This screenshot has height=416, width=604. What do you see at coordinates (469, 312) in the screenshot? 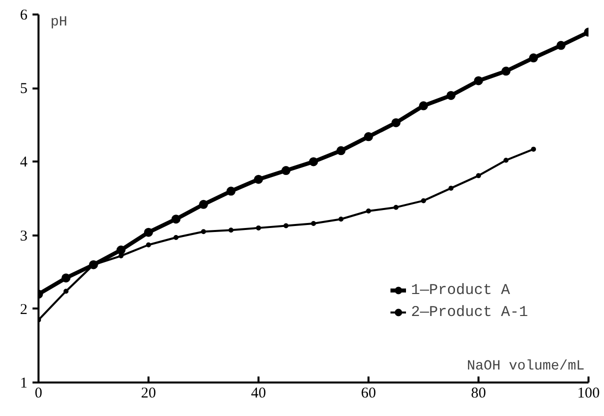
I see `legend-label: 2—Product A-1` at bounding box center [469, 312].